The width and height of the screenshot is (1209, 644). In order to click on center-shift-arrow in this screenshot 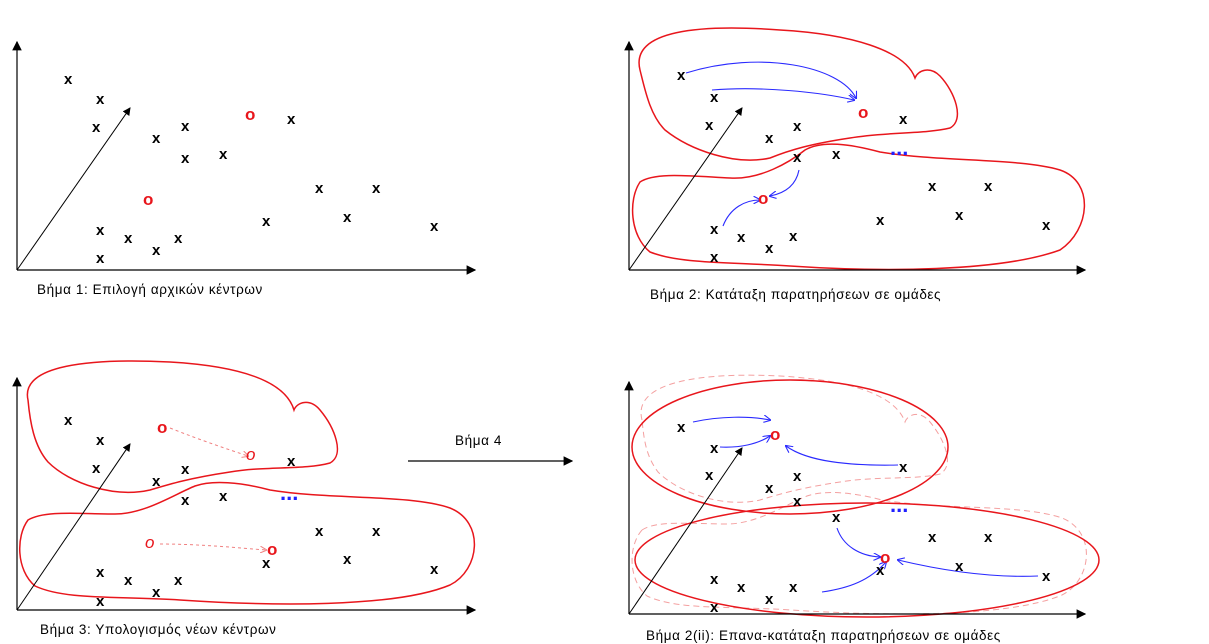, I will do `click(208, 441)`.